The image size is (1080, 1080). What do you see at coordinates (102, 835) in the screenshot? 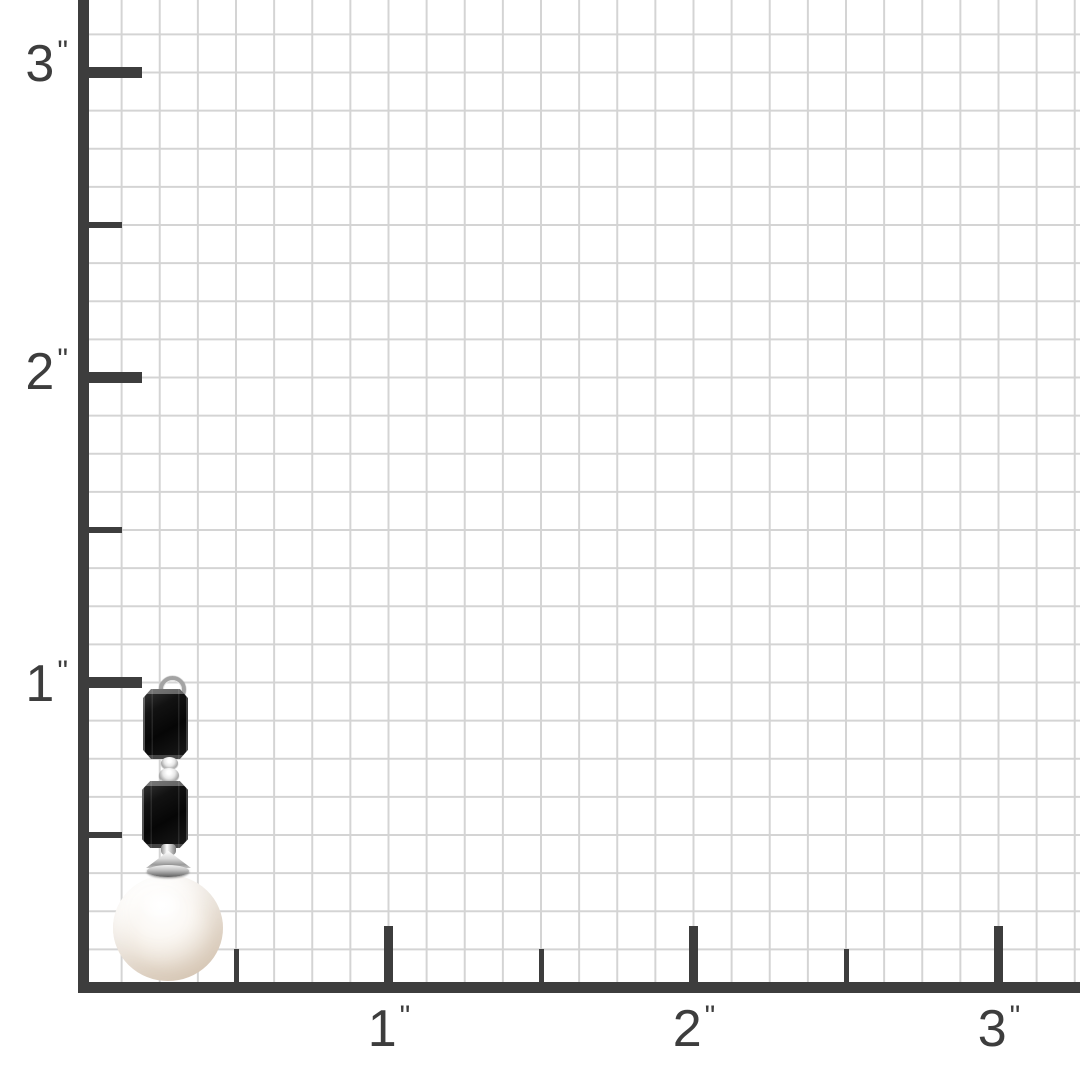
I see `y-tick-half-inch` at bounding box center [102, 835].